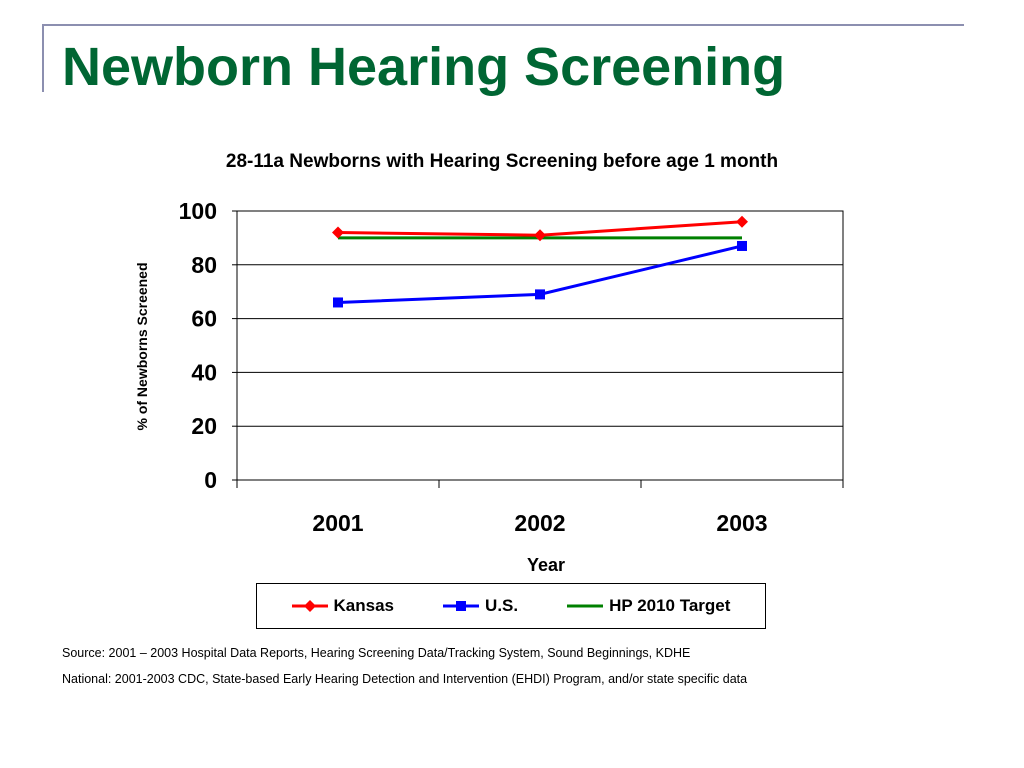 The width and height of the screenshot is (1024, 768). What do you see at coordinates (585, 606) in the screenshot?
I see `legend-swatch-hp2010-target` at bounding box center [585, 606].